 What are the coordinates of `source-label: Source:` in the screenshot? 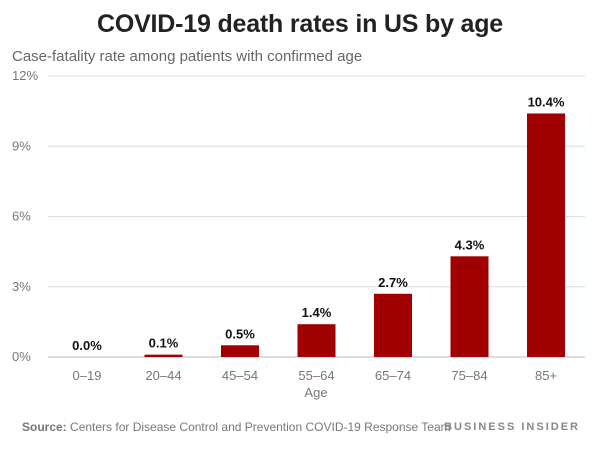 It's located at (44, 427).